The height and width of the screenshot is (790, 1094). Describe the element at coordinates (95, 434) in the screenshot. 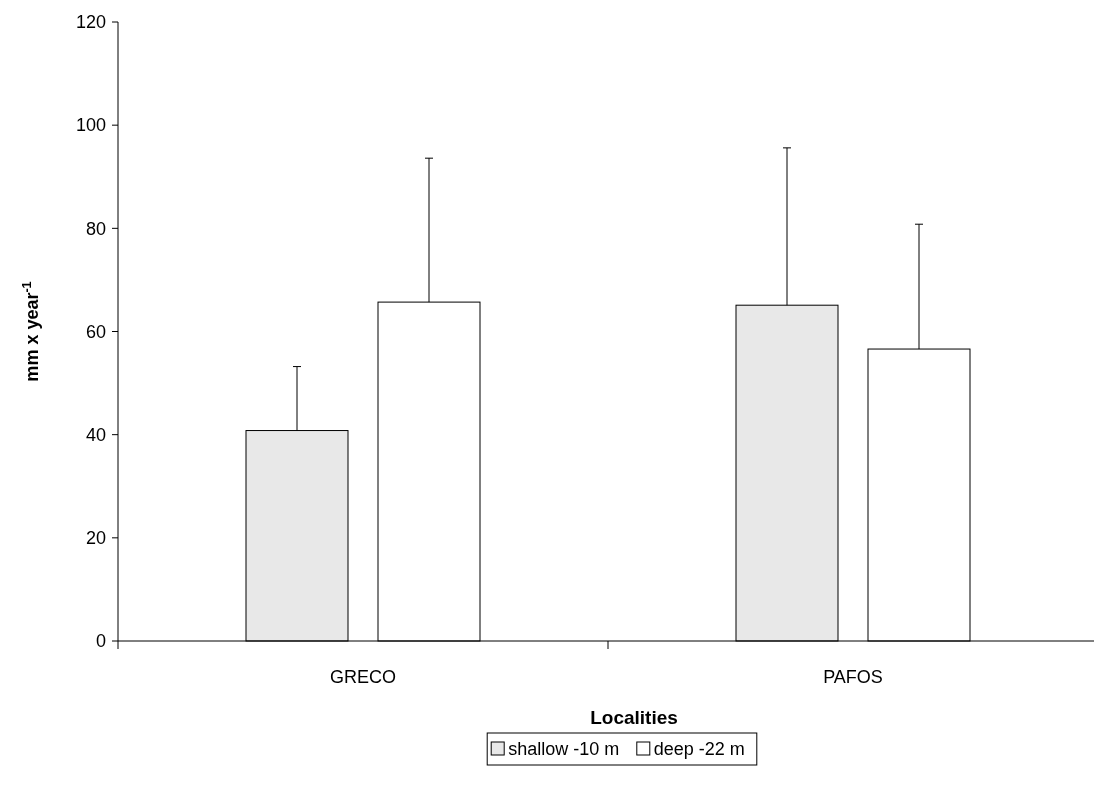

I see `y-tick-label: 40` at that location.